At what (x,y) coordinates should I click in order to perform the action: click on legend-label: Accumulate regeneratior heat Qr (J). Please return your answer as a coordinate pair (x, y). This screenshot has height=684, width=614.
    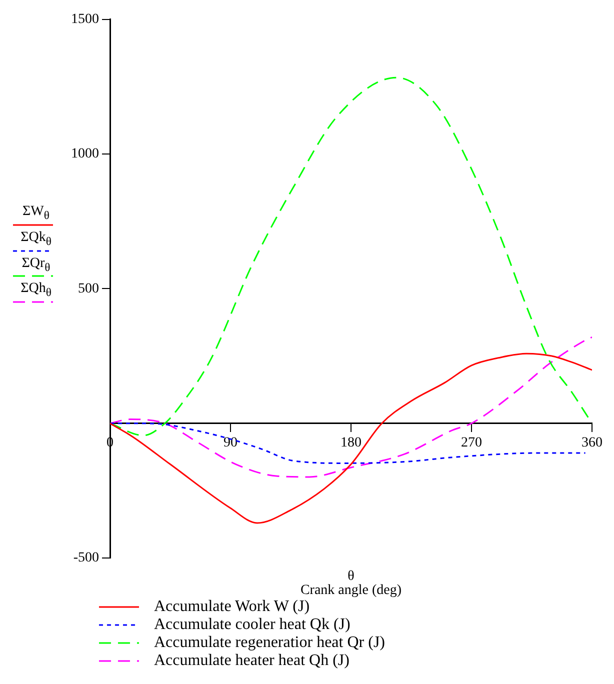
    Looking at the image, I should click on (269, 643).